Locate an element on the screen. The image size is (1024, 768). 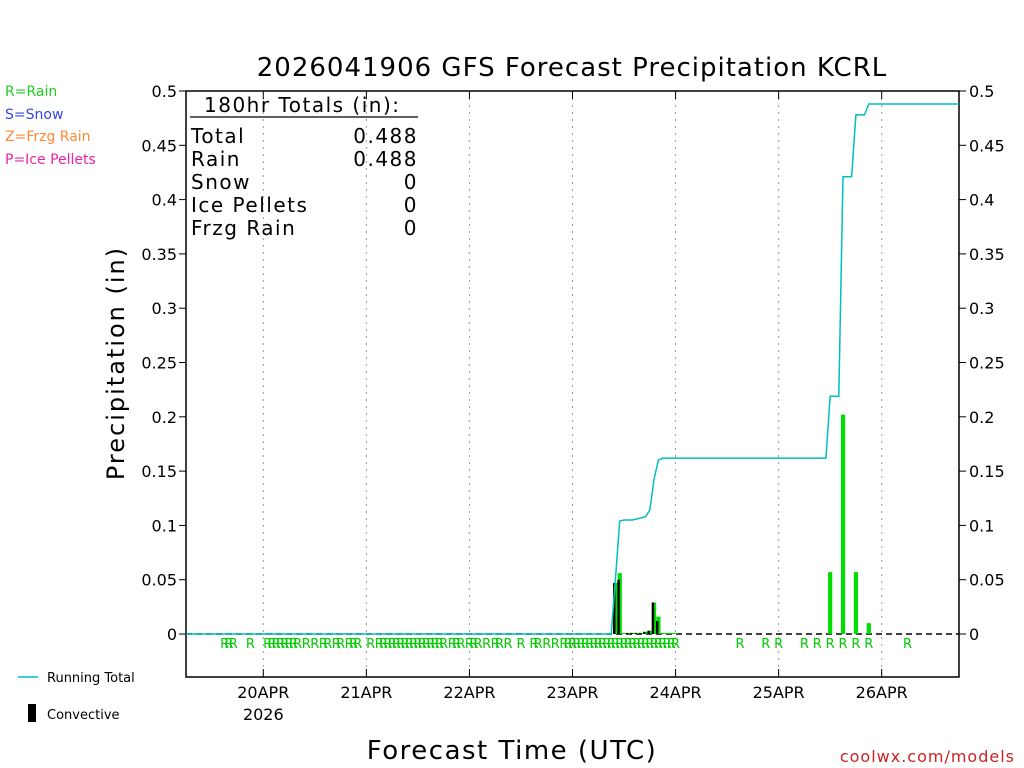
totals-ice-pellets-label: Ice Pellets is located at coordinates (249, 205).